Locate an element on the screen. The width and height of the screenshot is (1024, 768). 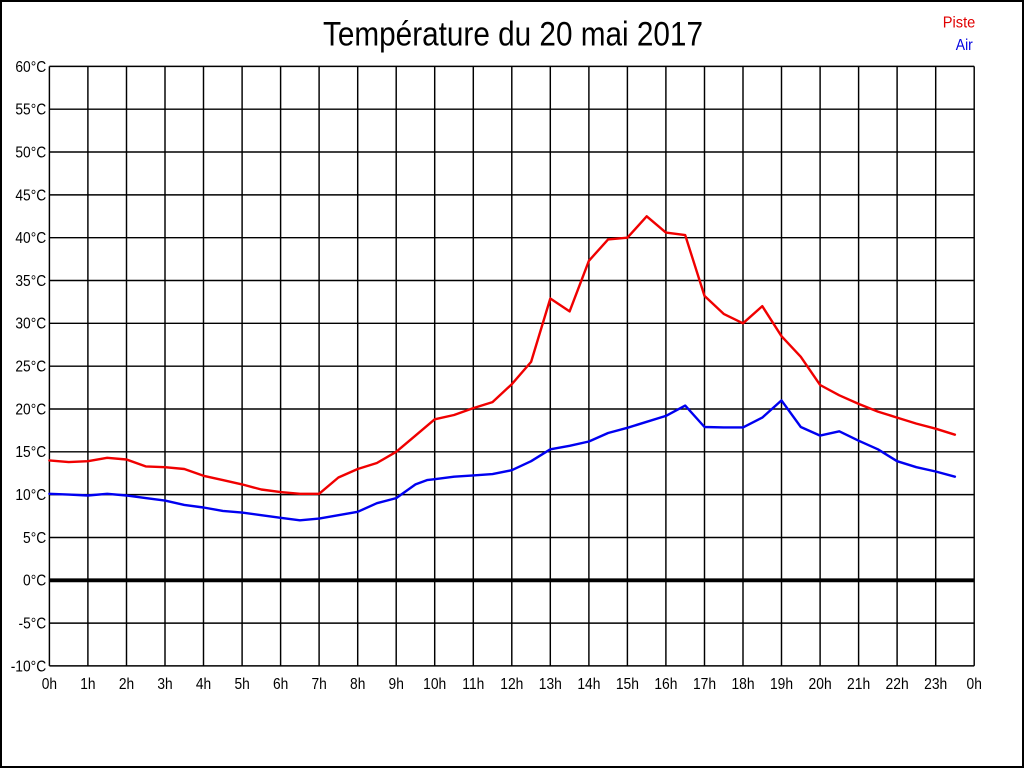
svg-text: 30°C is located at coordinates (30, 324).